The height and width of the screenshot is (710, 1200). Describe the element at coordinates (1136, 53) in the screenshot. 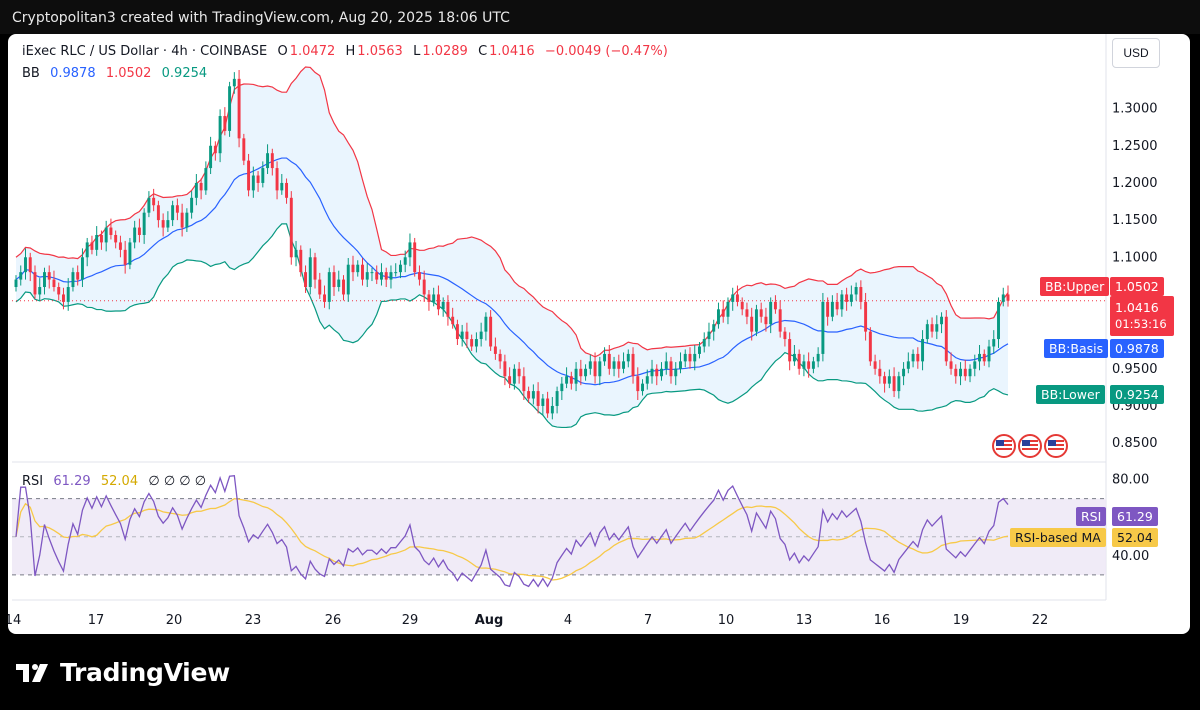

I see `currency-button: USD` at that location.